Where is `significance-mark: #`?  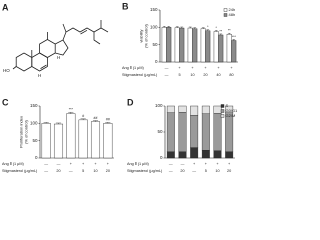 significance-mark: # is located at coordinates (83, 116).